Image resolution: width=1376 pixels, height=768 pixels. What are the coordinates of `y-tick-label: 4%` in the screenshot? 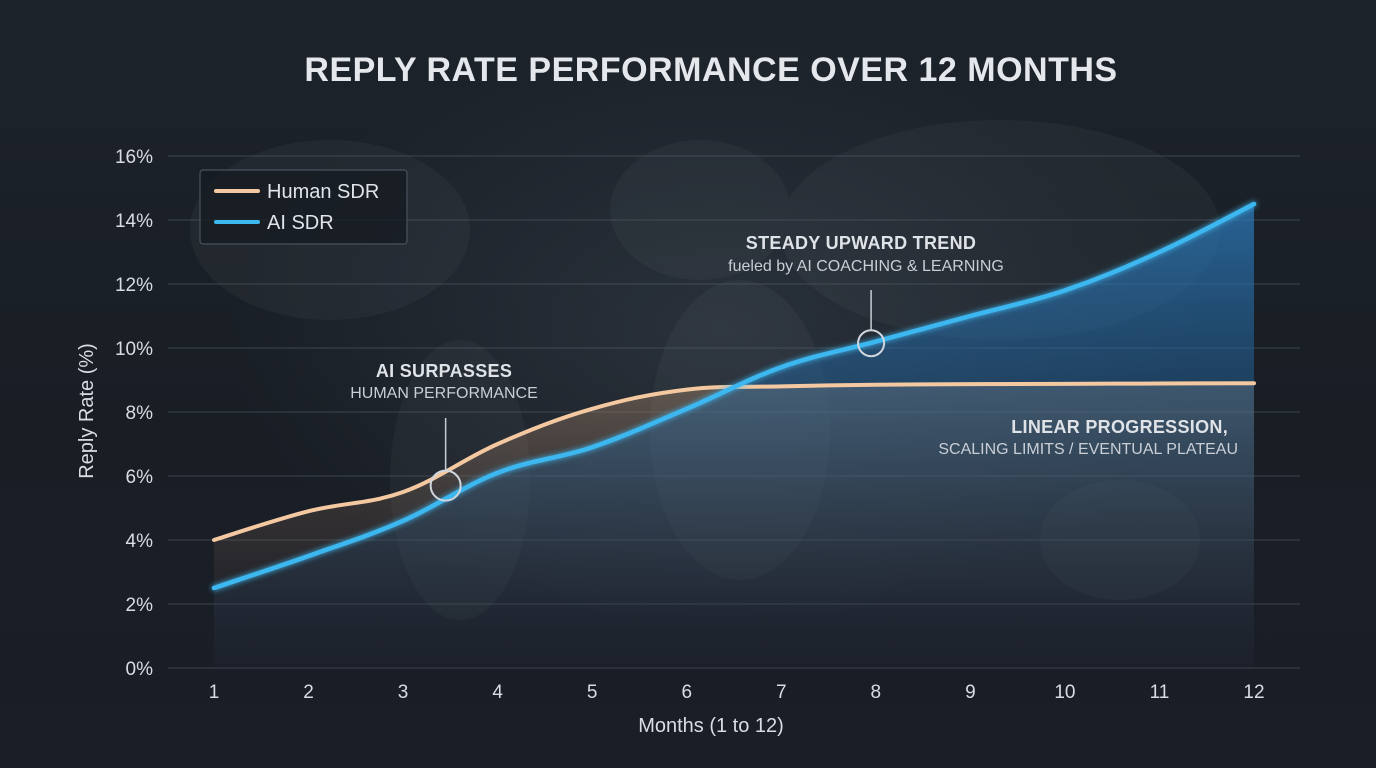 It's located at (140, 541).